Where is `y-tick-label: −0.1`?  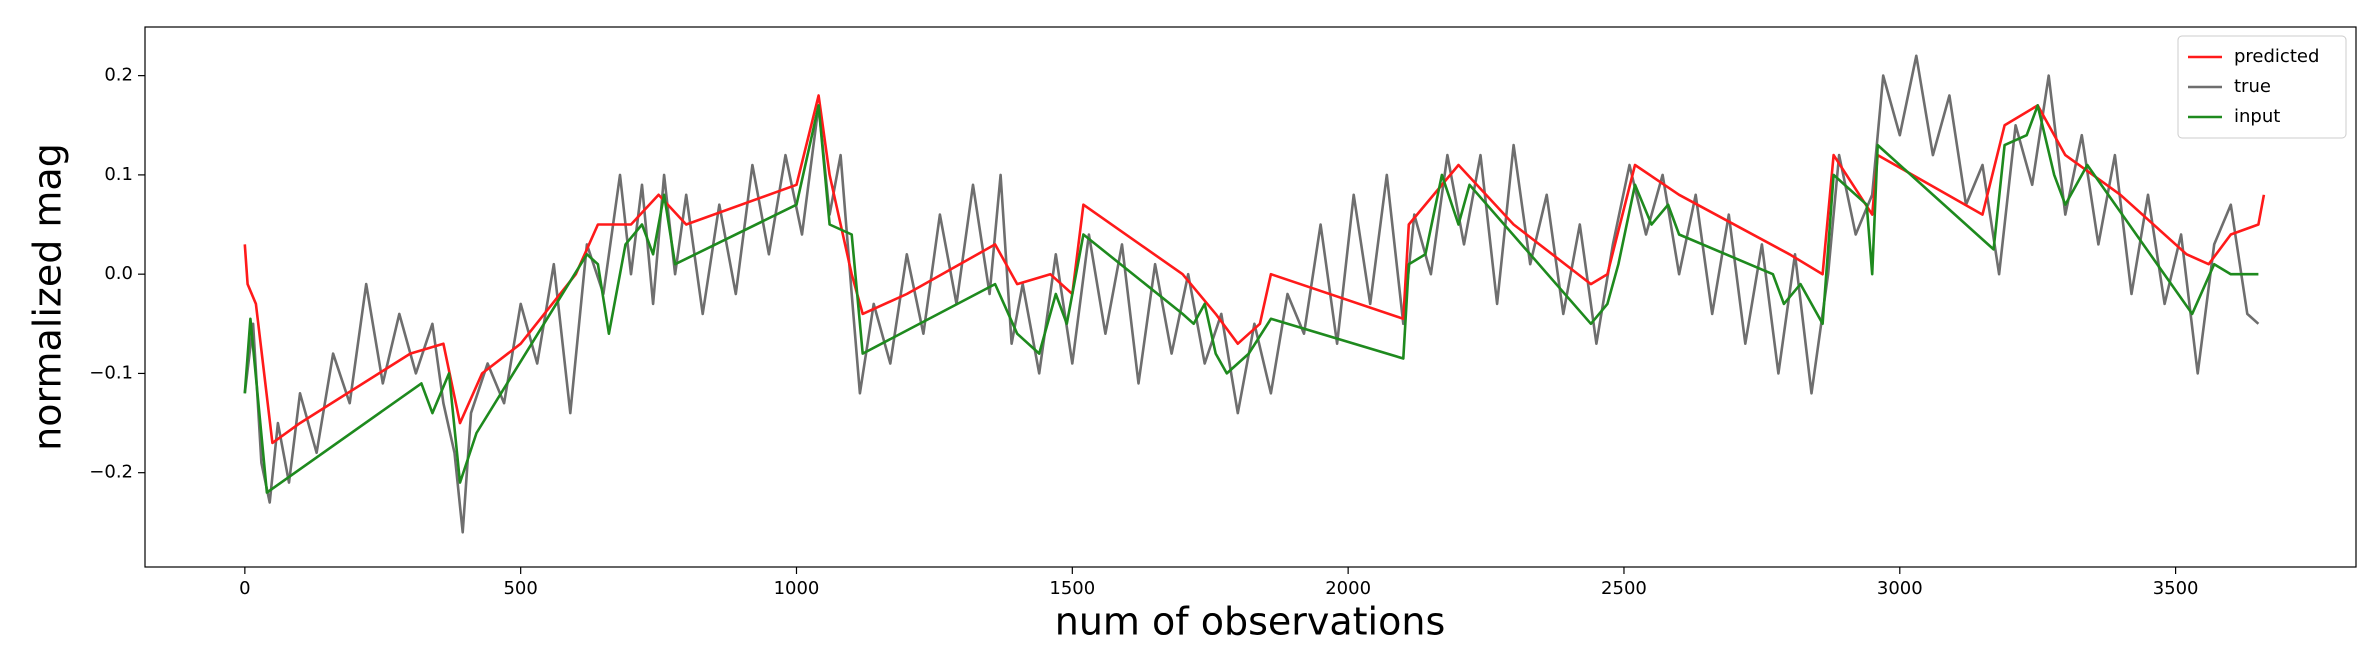
y-tick-label: −0.1 is located at coordinates (111, 372).